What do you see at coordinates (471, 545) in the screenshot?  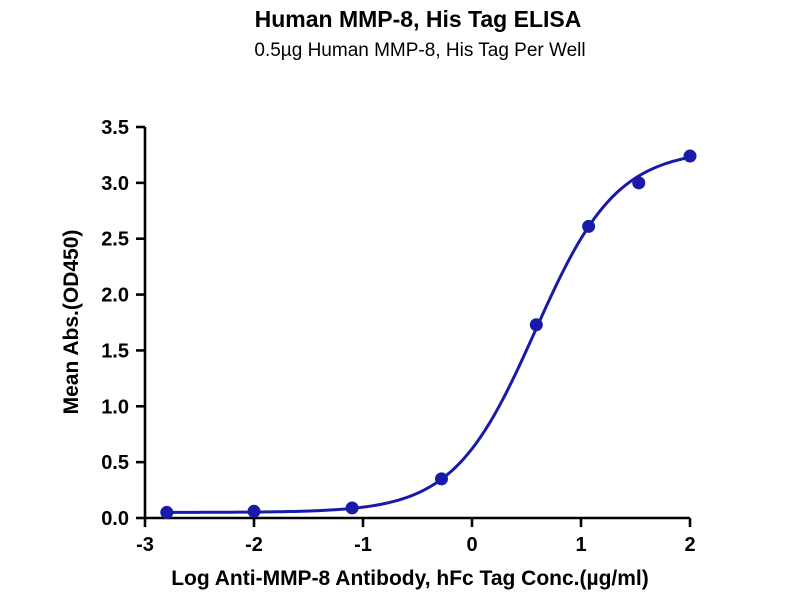 I see `x-tick-label: 0` at bounding box center [471, 545].